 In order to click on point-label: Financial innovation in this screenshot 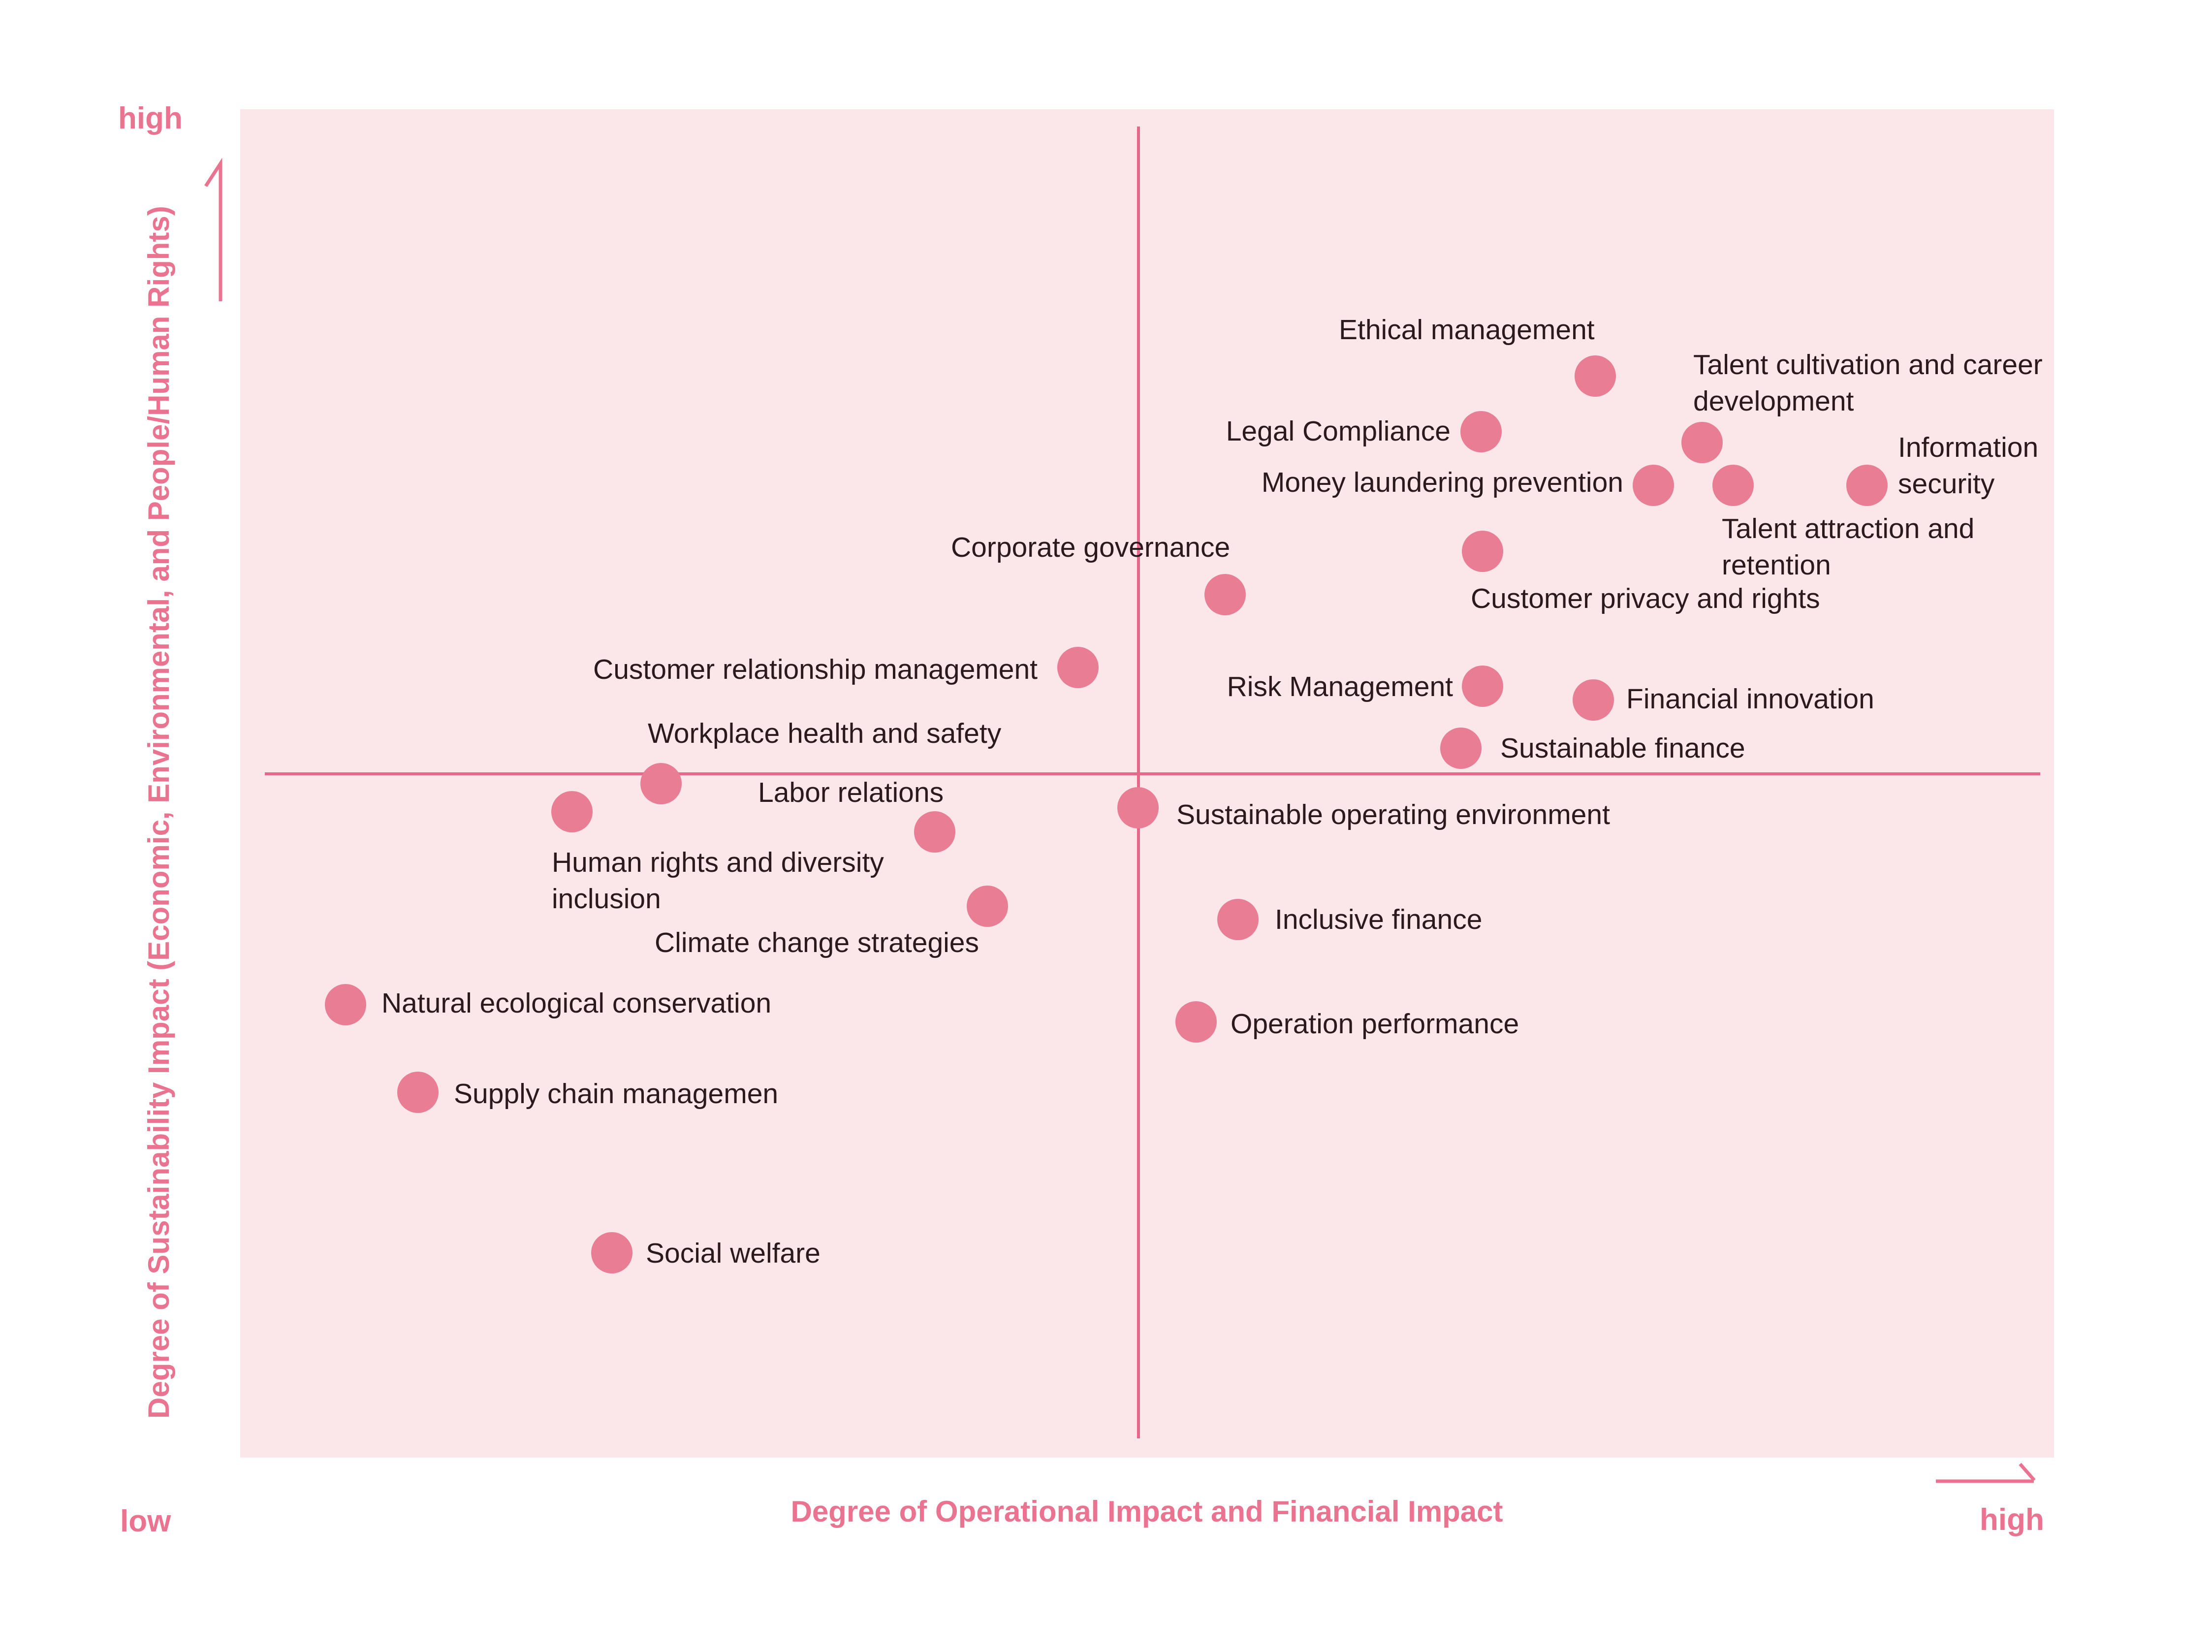, I will do `click(1750, 699)`.